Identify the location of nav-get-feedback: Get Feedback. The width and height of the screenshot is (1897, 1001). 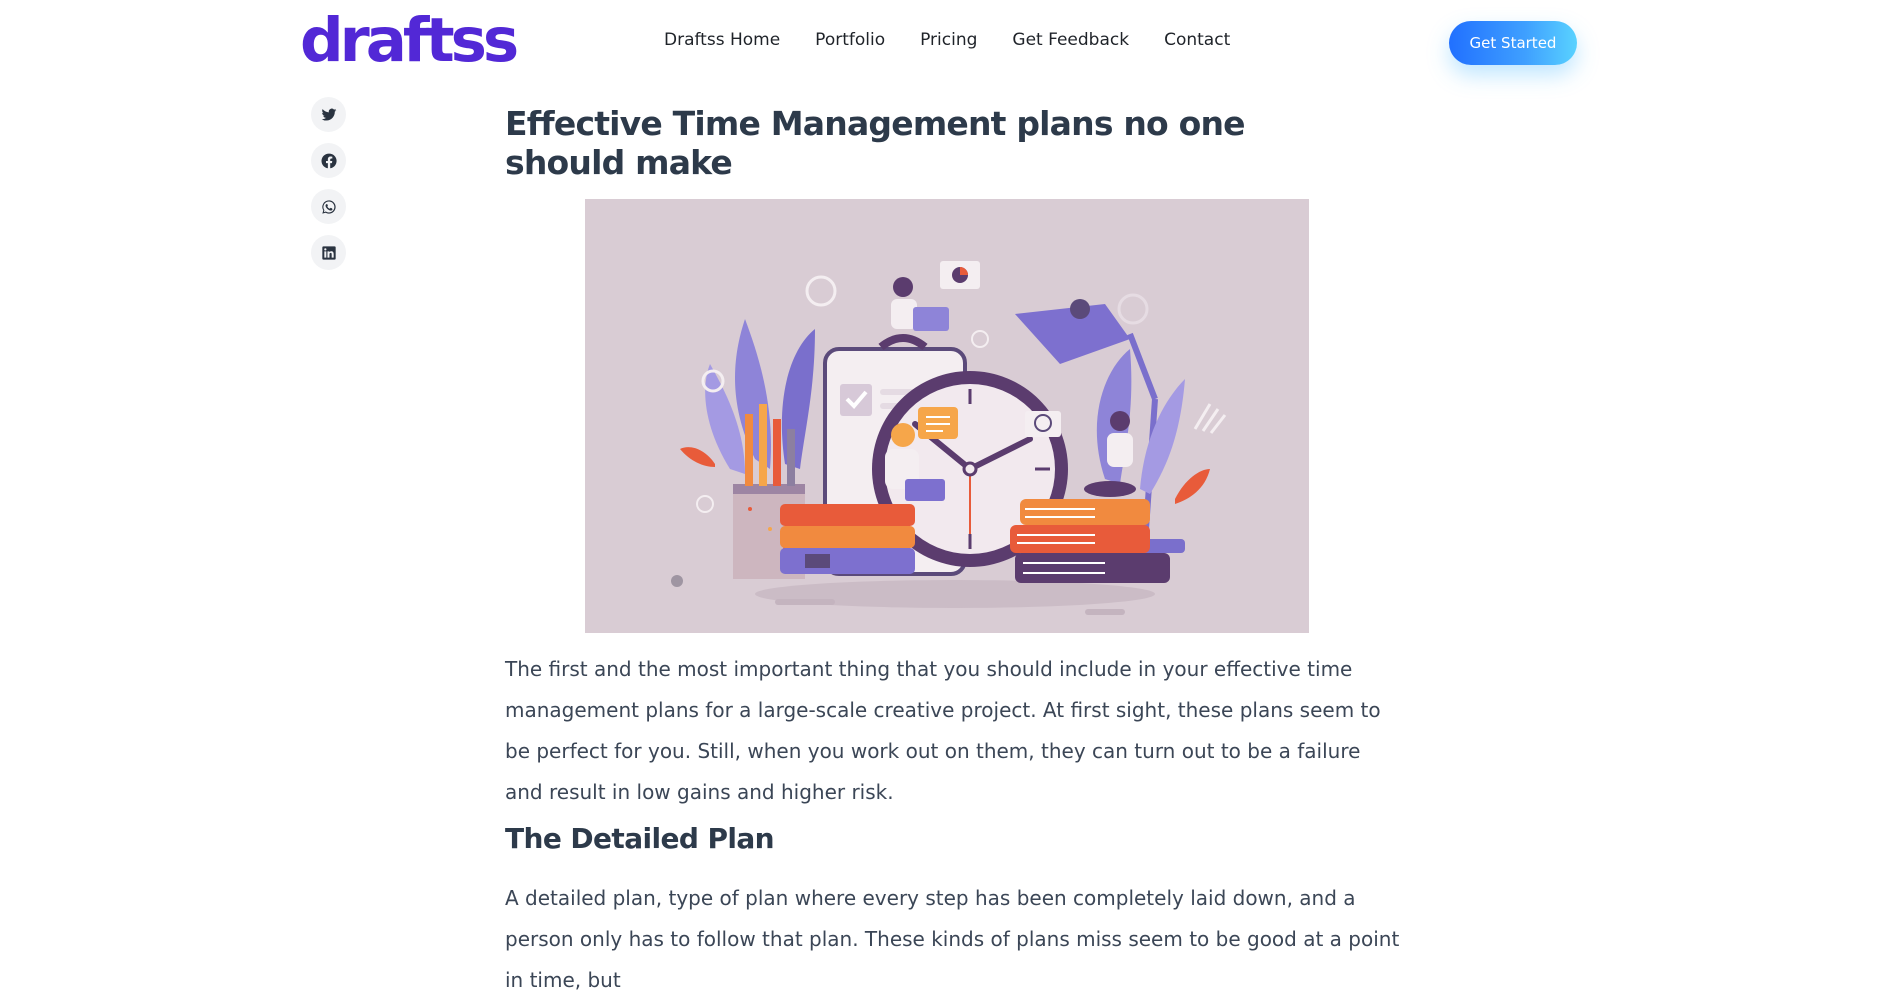
(1071, 40).